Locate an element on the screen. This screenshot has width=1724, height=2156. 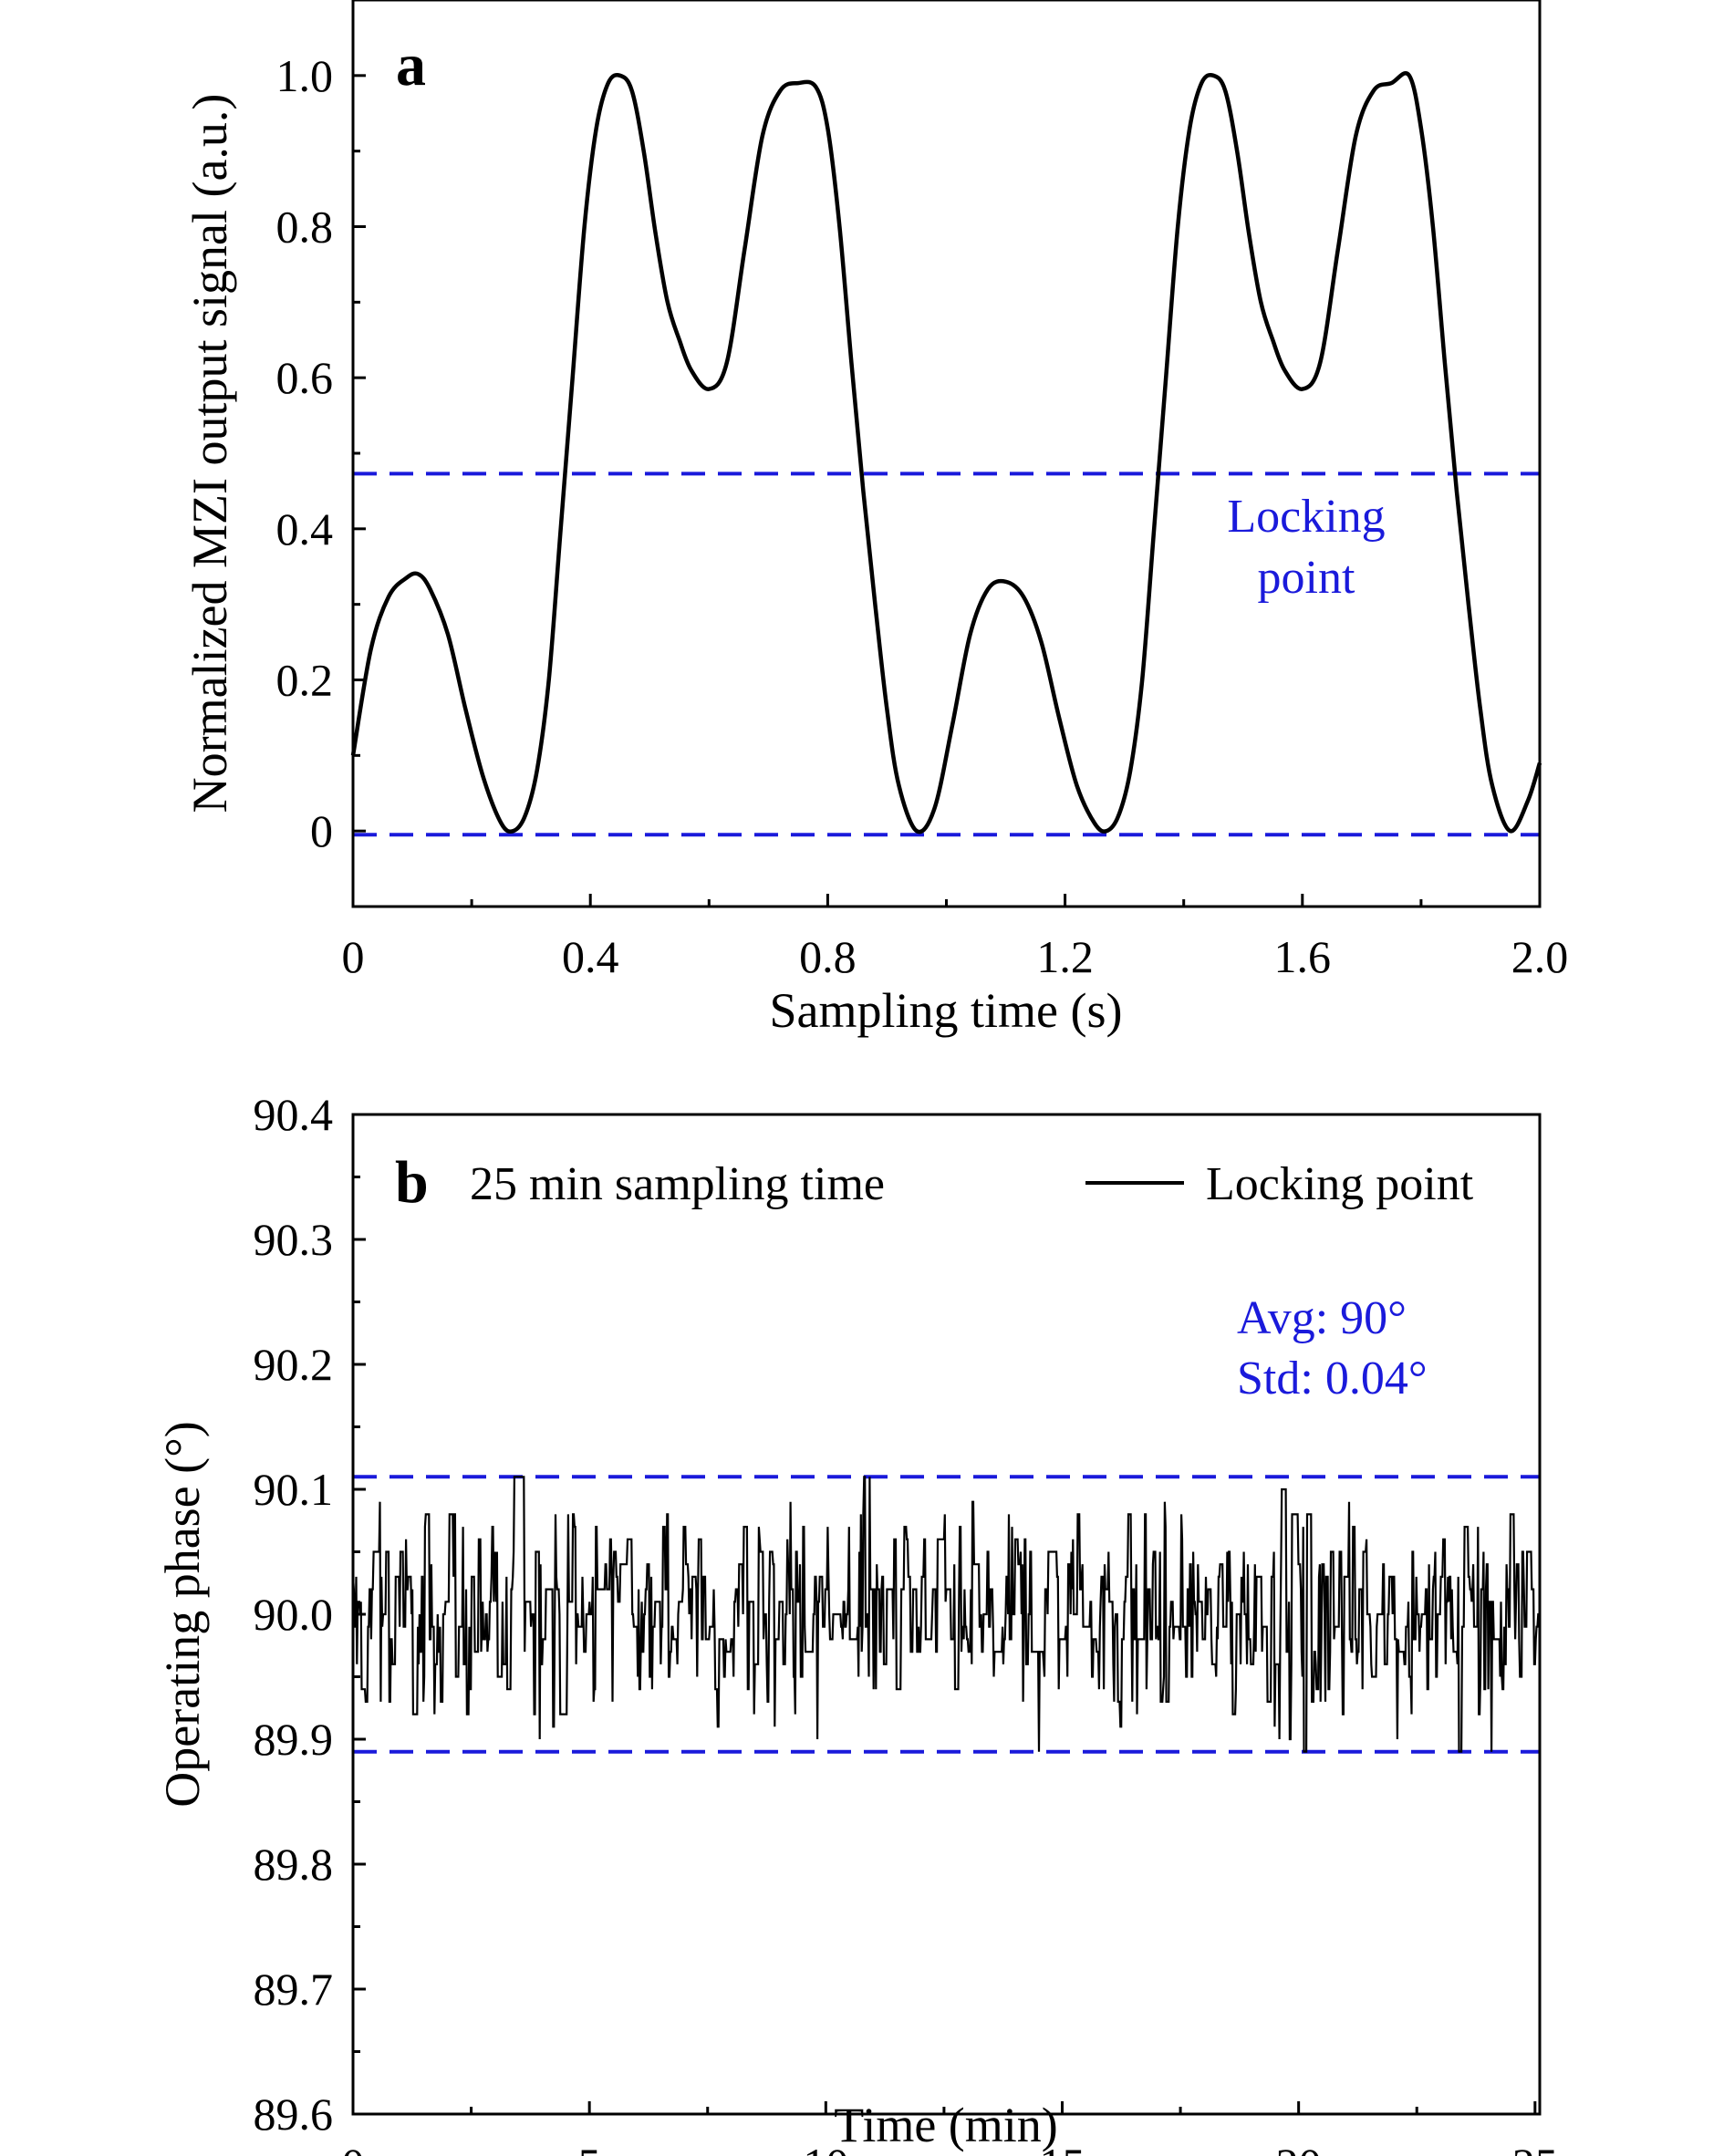
average-annotation: Avg: 90° is located at coordinates (1322, 1318).